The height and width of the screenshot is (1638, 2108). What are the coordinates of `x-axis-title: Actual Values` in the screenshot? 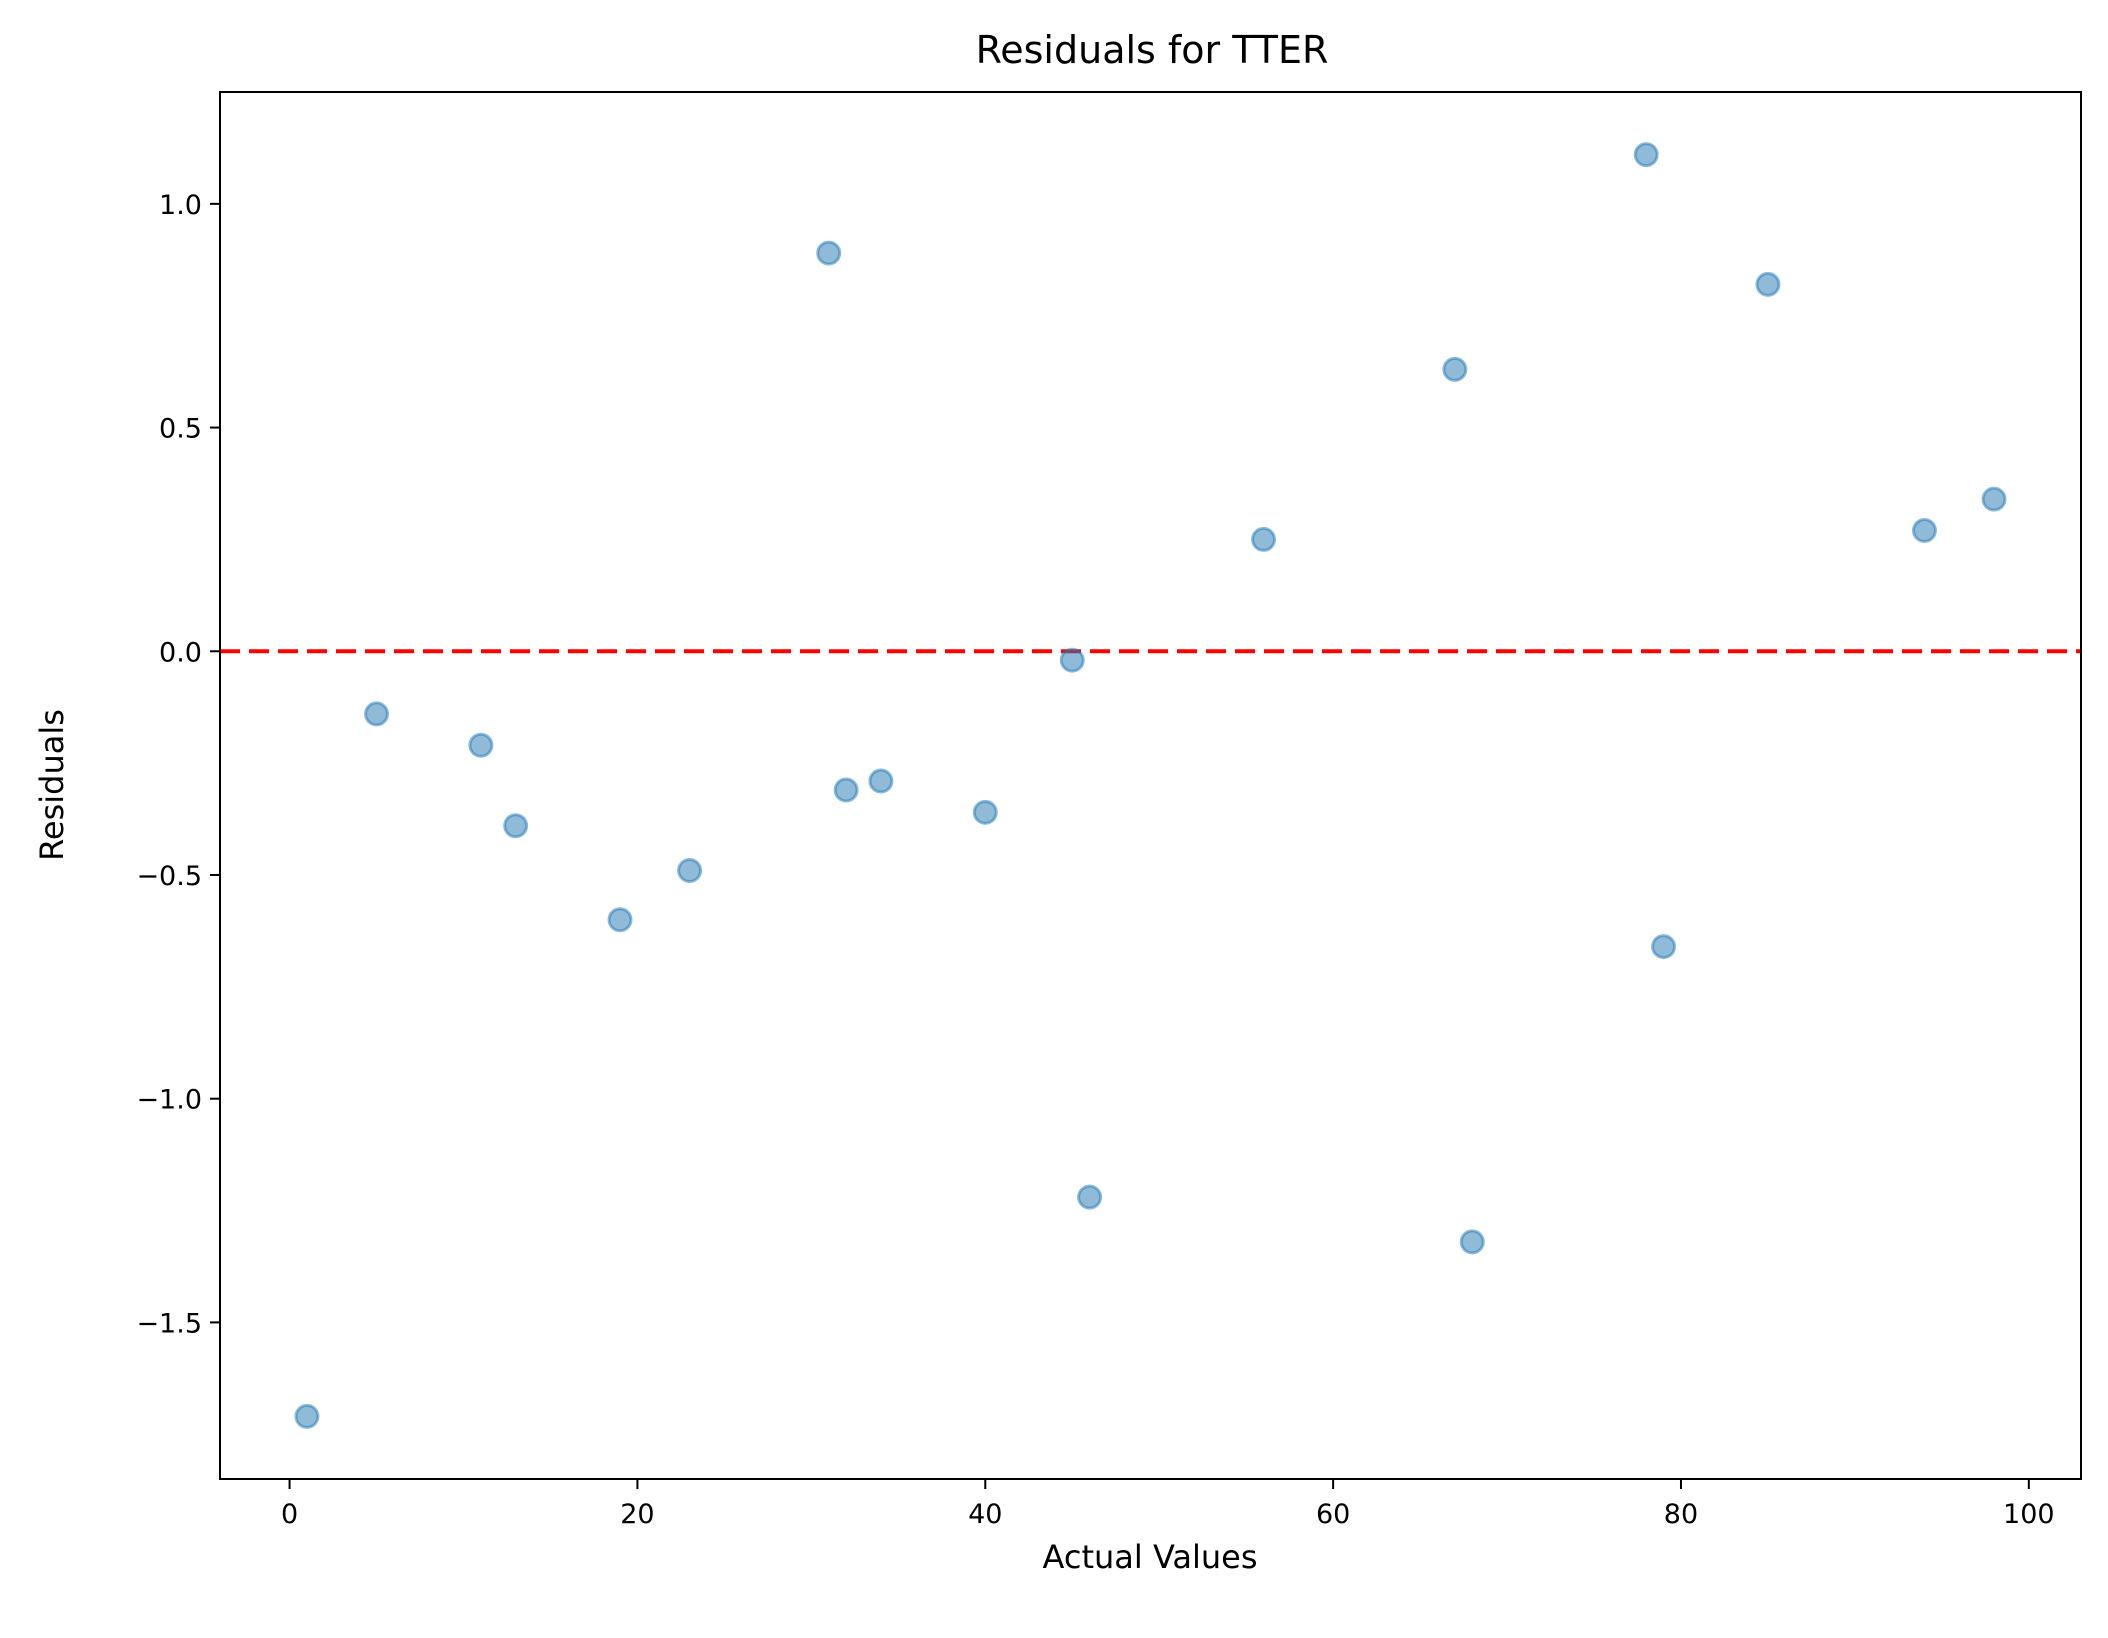 It's located at (1150, 1557).